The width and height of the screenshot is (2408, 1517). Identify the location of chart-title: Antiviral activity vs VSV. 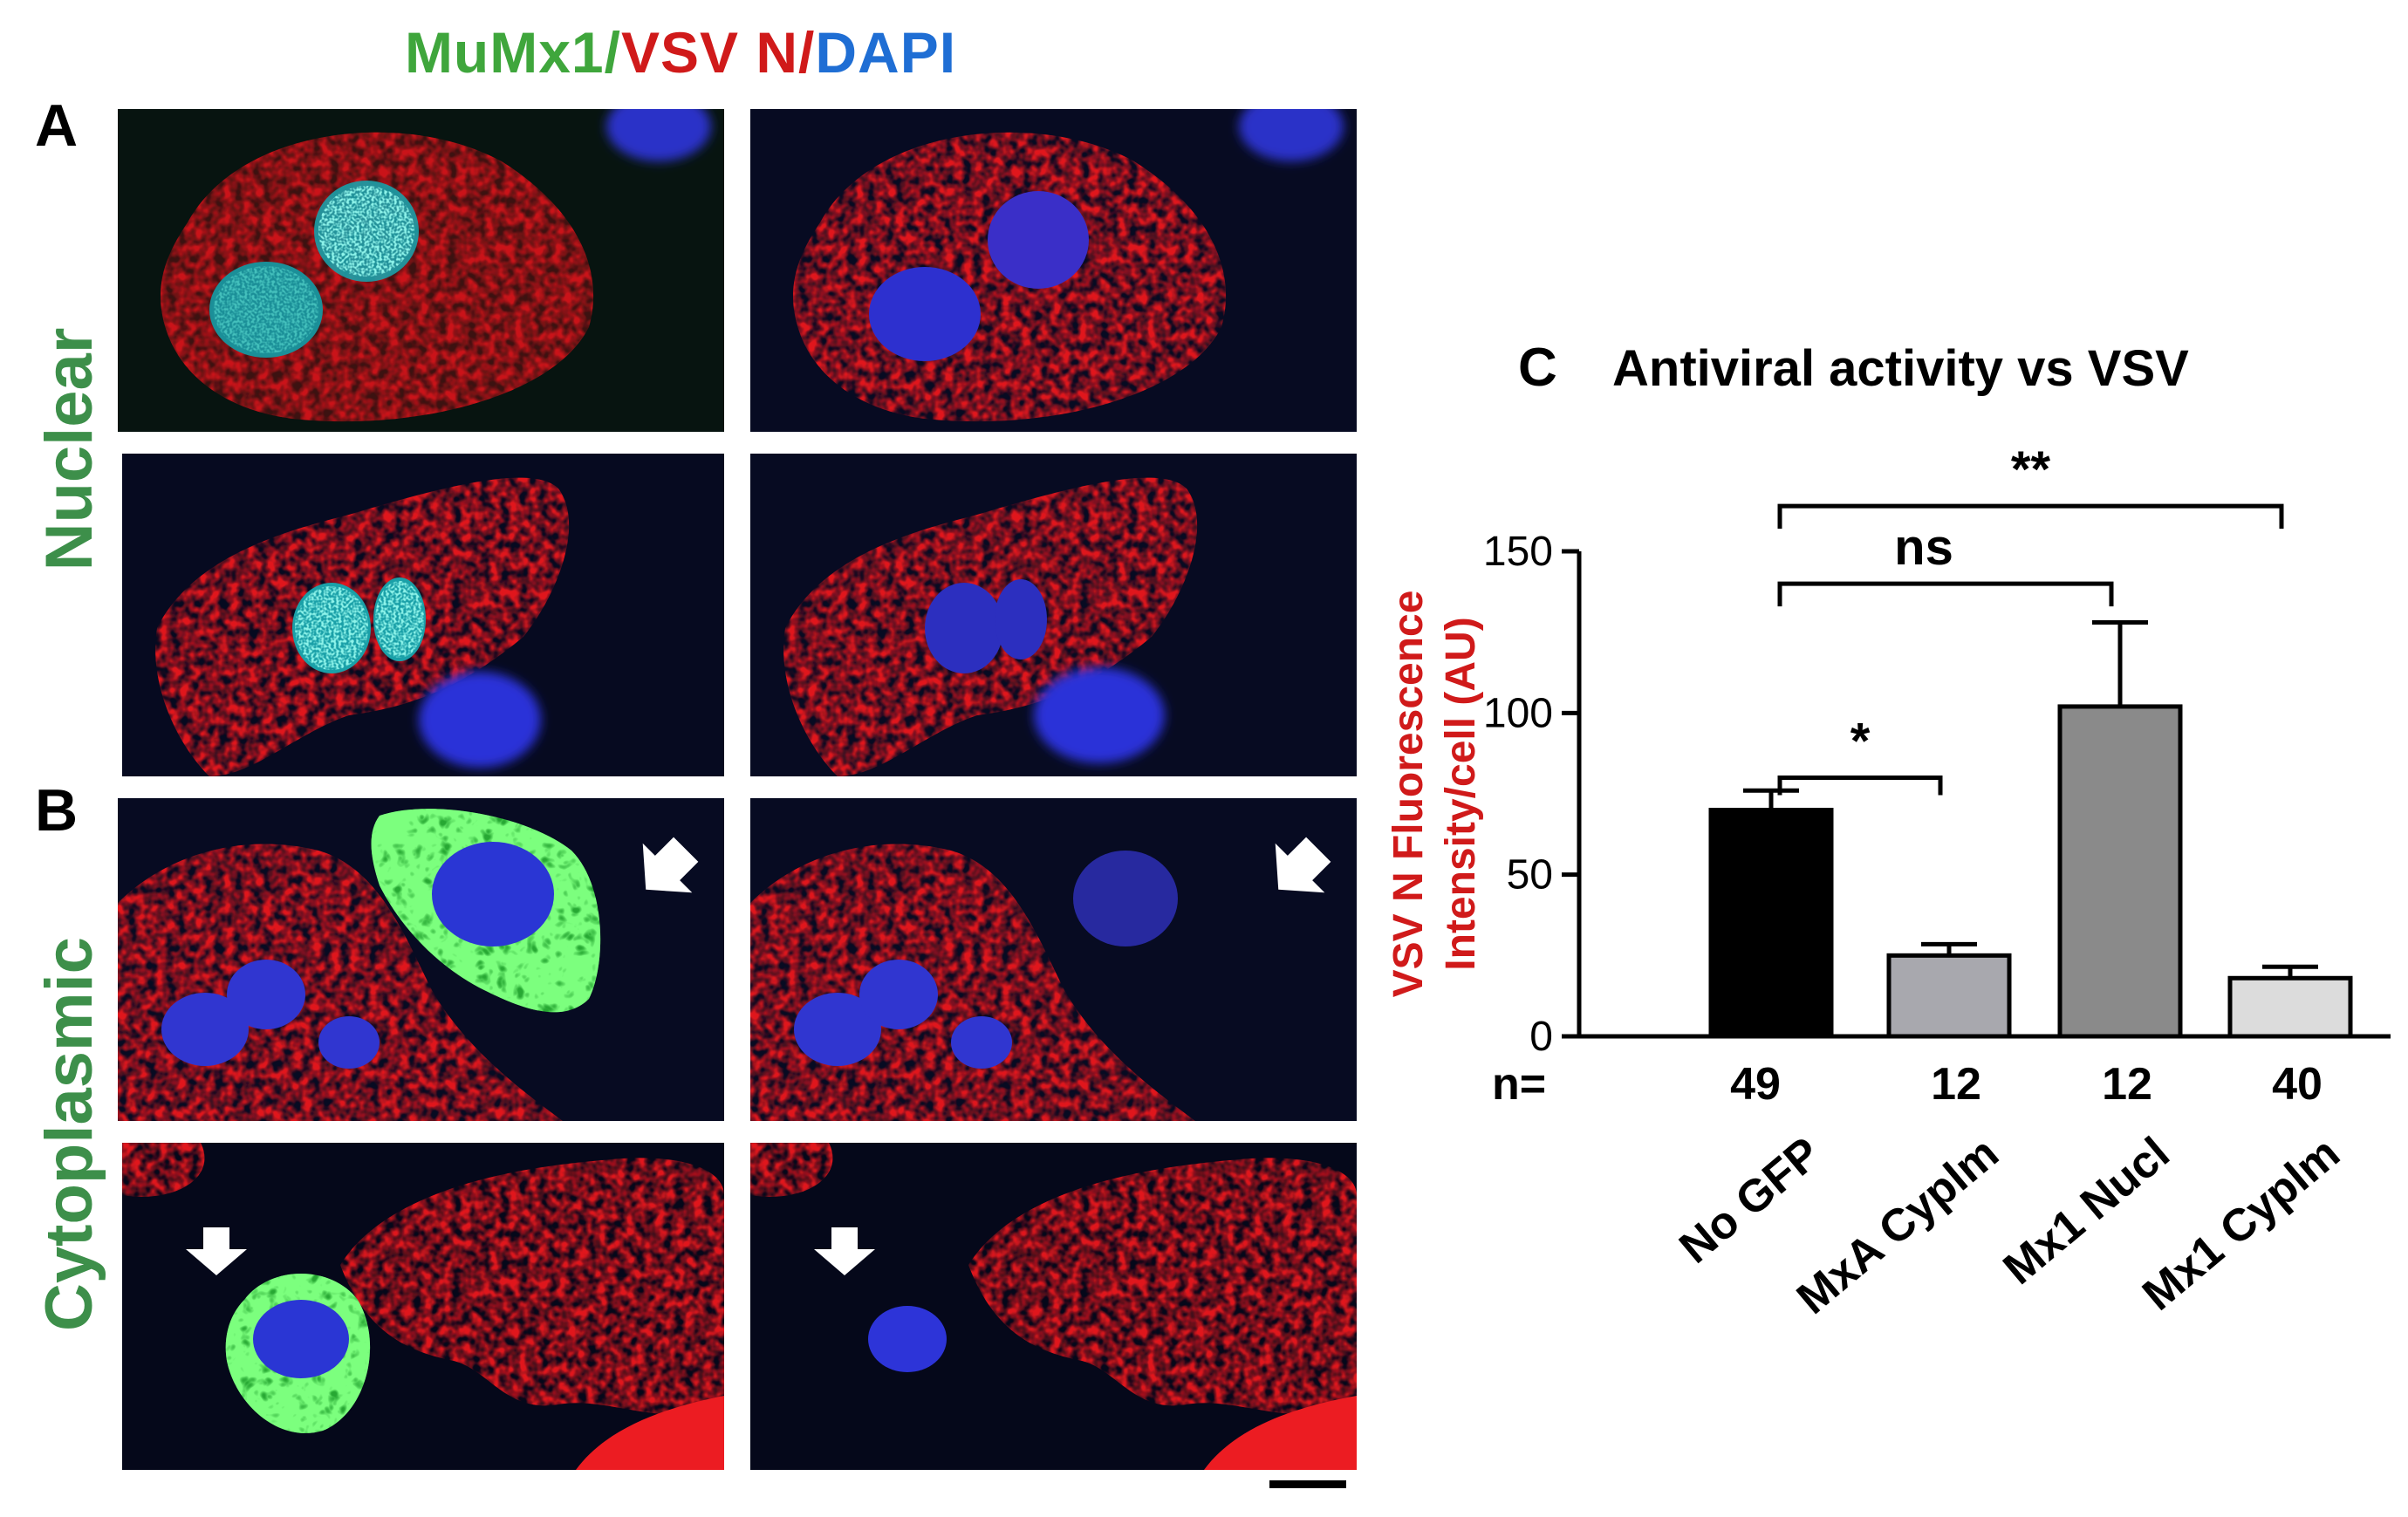
(1900, 368).